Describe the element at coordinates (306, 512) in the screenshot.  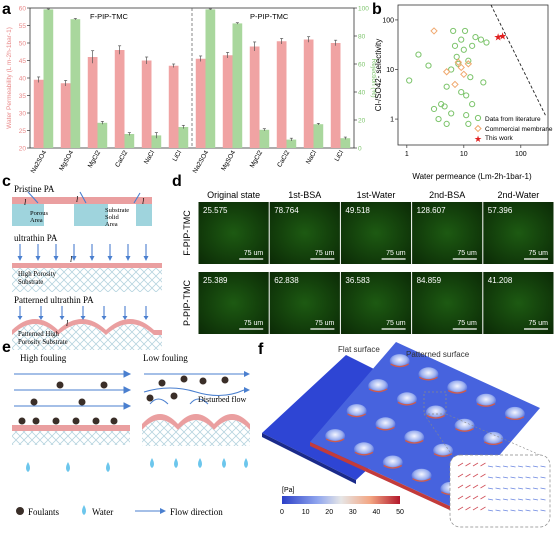
I see `colorbar-tick-label: 10` at that location.